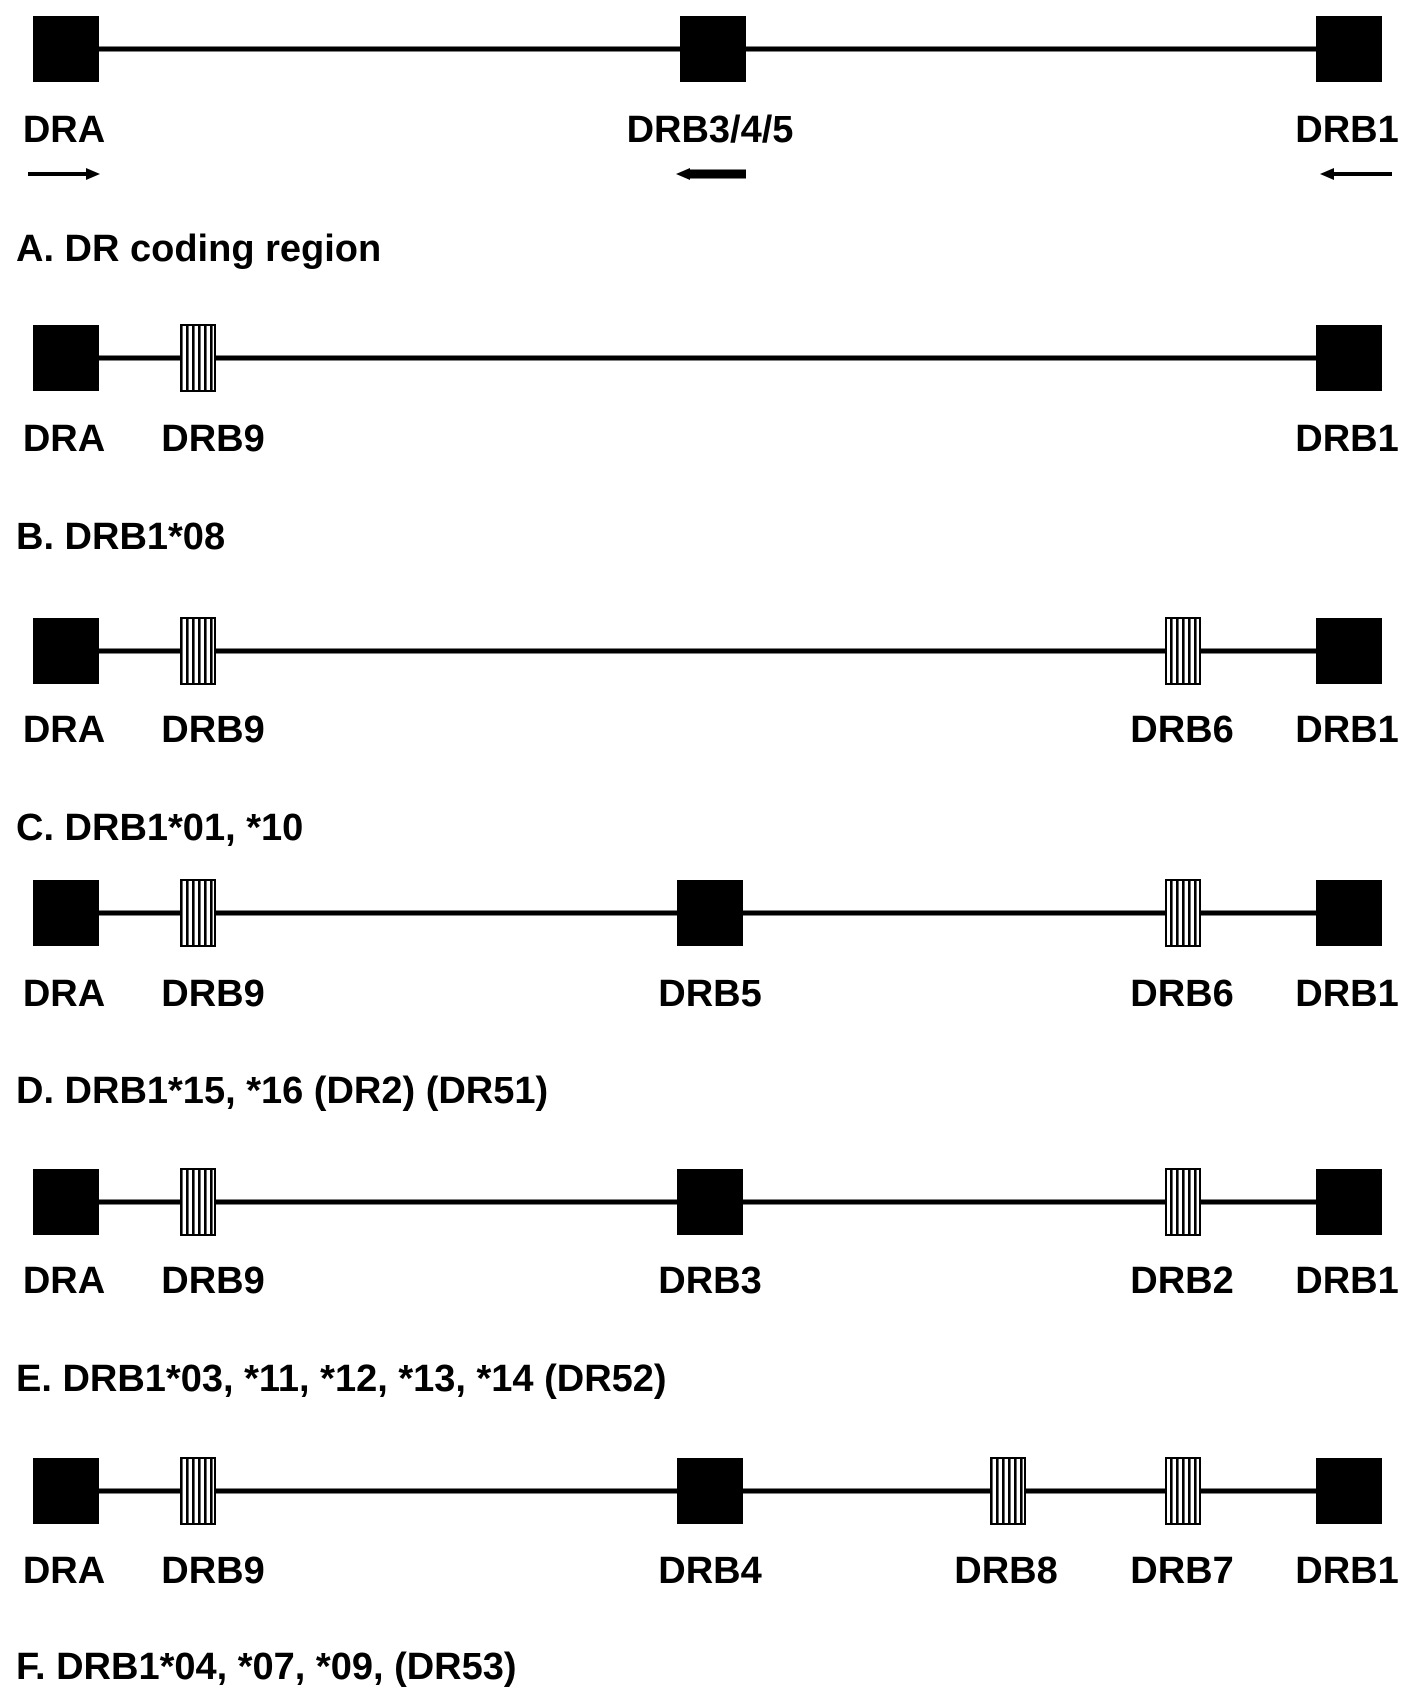 This screenshot has height=1708, width=1417. Describe the element at coordinates (282, 1091) in the screenshot. I see `panel-caption: D. DRB1*15, *16 (DR2) (DR51)` at that location.